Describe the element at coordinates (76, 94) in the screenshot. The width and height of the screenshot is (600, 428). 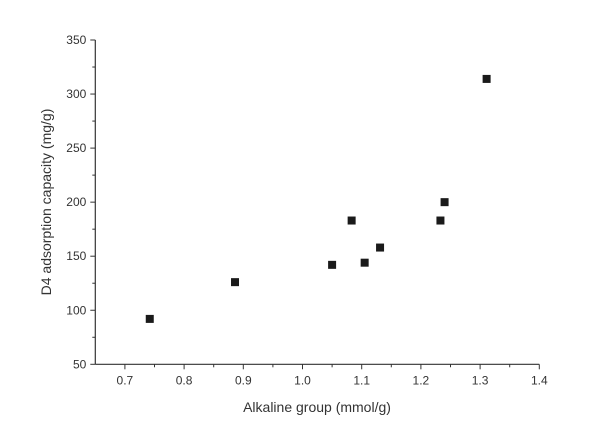
I see `y-tick-label: 300` at that location.